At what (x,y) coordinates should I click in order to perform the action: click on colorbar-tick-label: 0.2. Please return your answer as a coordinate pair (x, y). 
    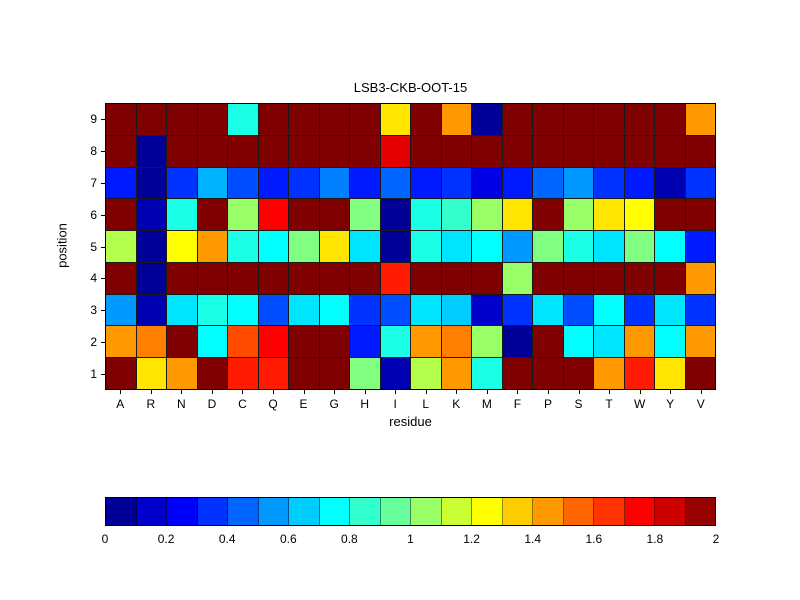
    Looking at the image, I should click on (166, 539).